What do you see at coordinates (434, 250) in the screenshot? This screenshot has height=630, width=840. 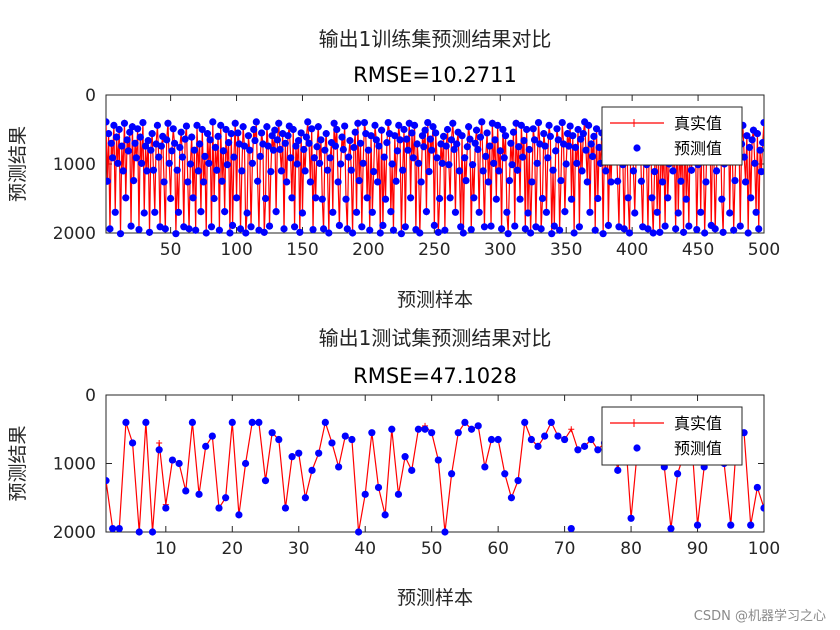 I see `x-tick-label: 250` at bounding box center [434, 250].